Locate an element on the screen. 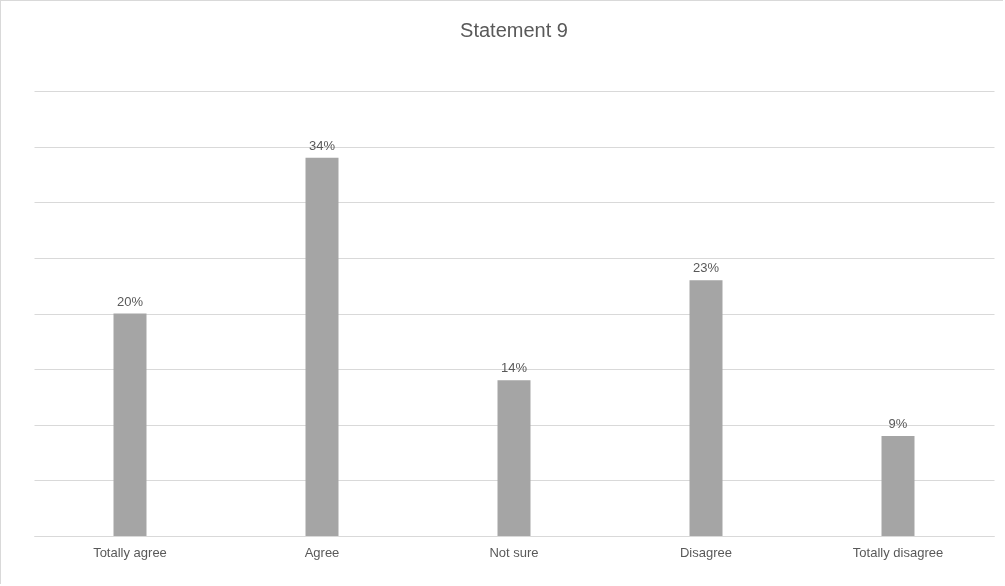 Image resolution: width=1005 pixels, height=586 pixels. chart-title: Statement 9 is located at coordinates (514, 30).